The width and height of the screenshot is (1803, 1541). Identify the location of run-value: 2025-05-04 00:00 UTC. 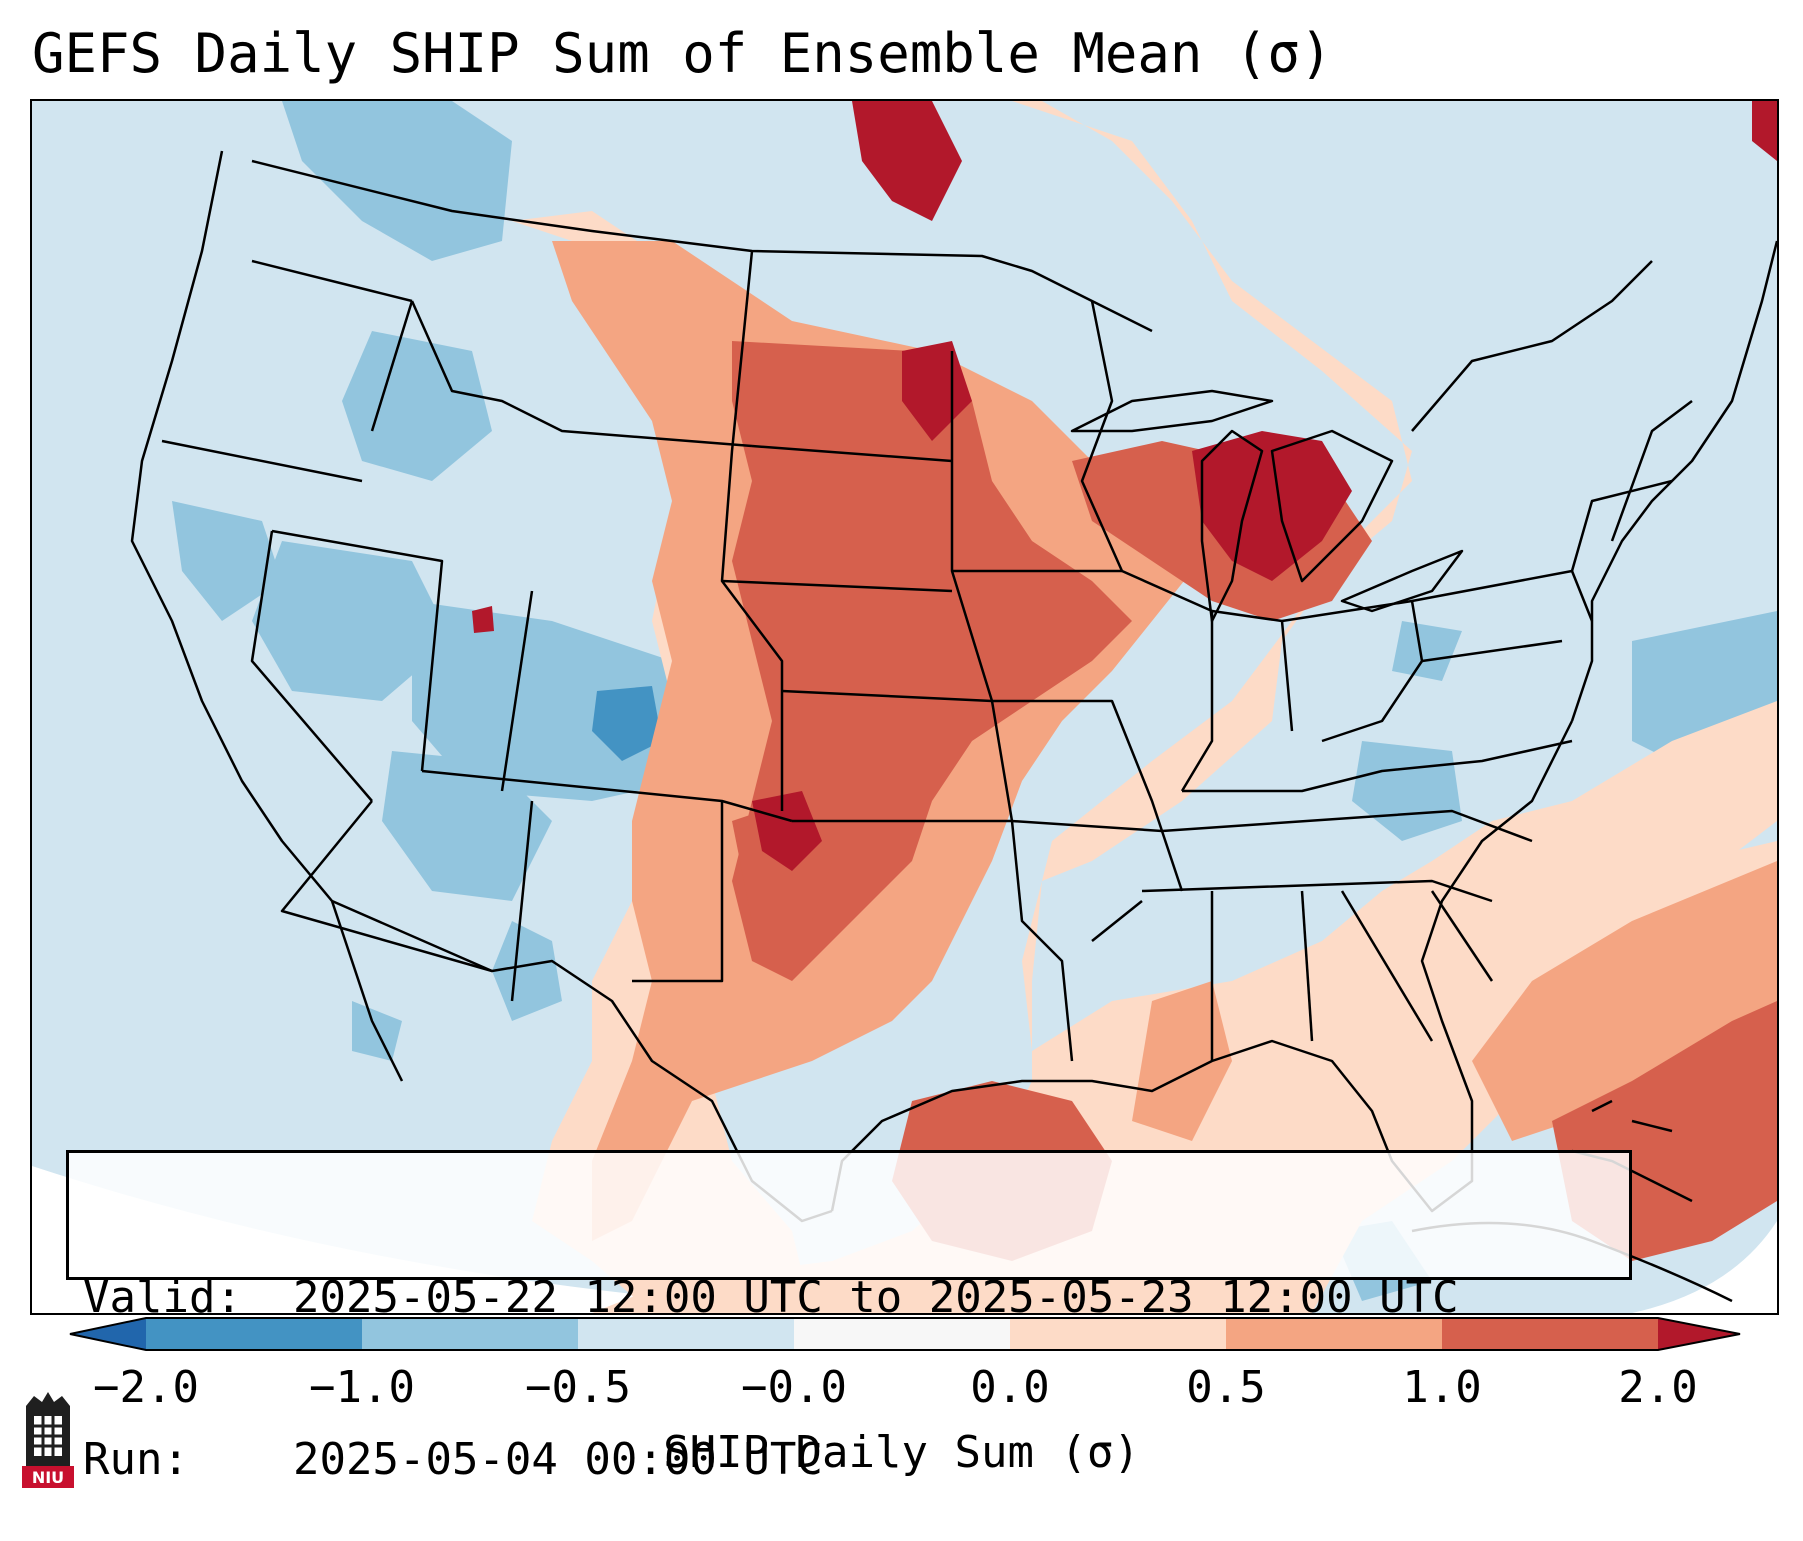
(558, 1459).